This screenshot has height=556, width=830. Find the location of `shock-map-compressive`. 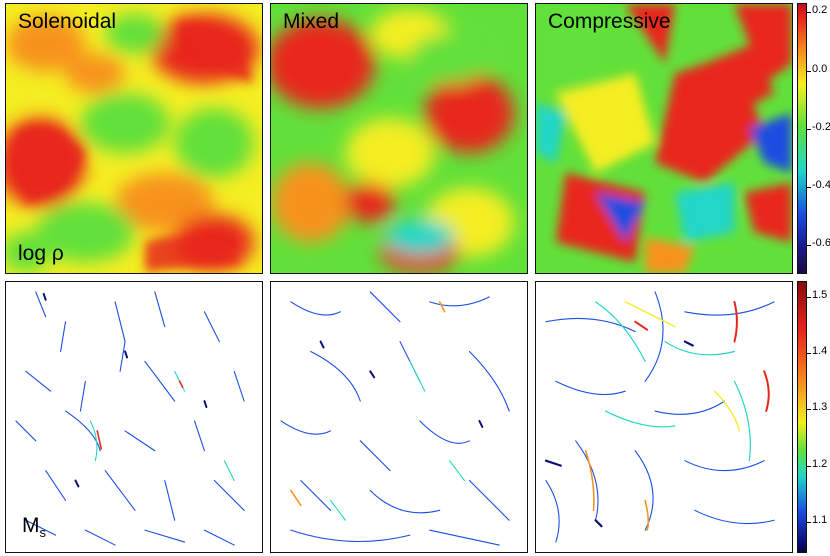

shock-map-compressive is located at coordinates (659, 417).